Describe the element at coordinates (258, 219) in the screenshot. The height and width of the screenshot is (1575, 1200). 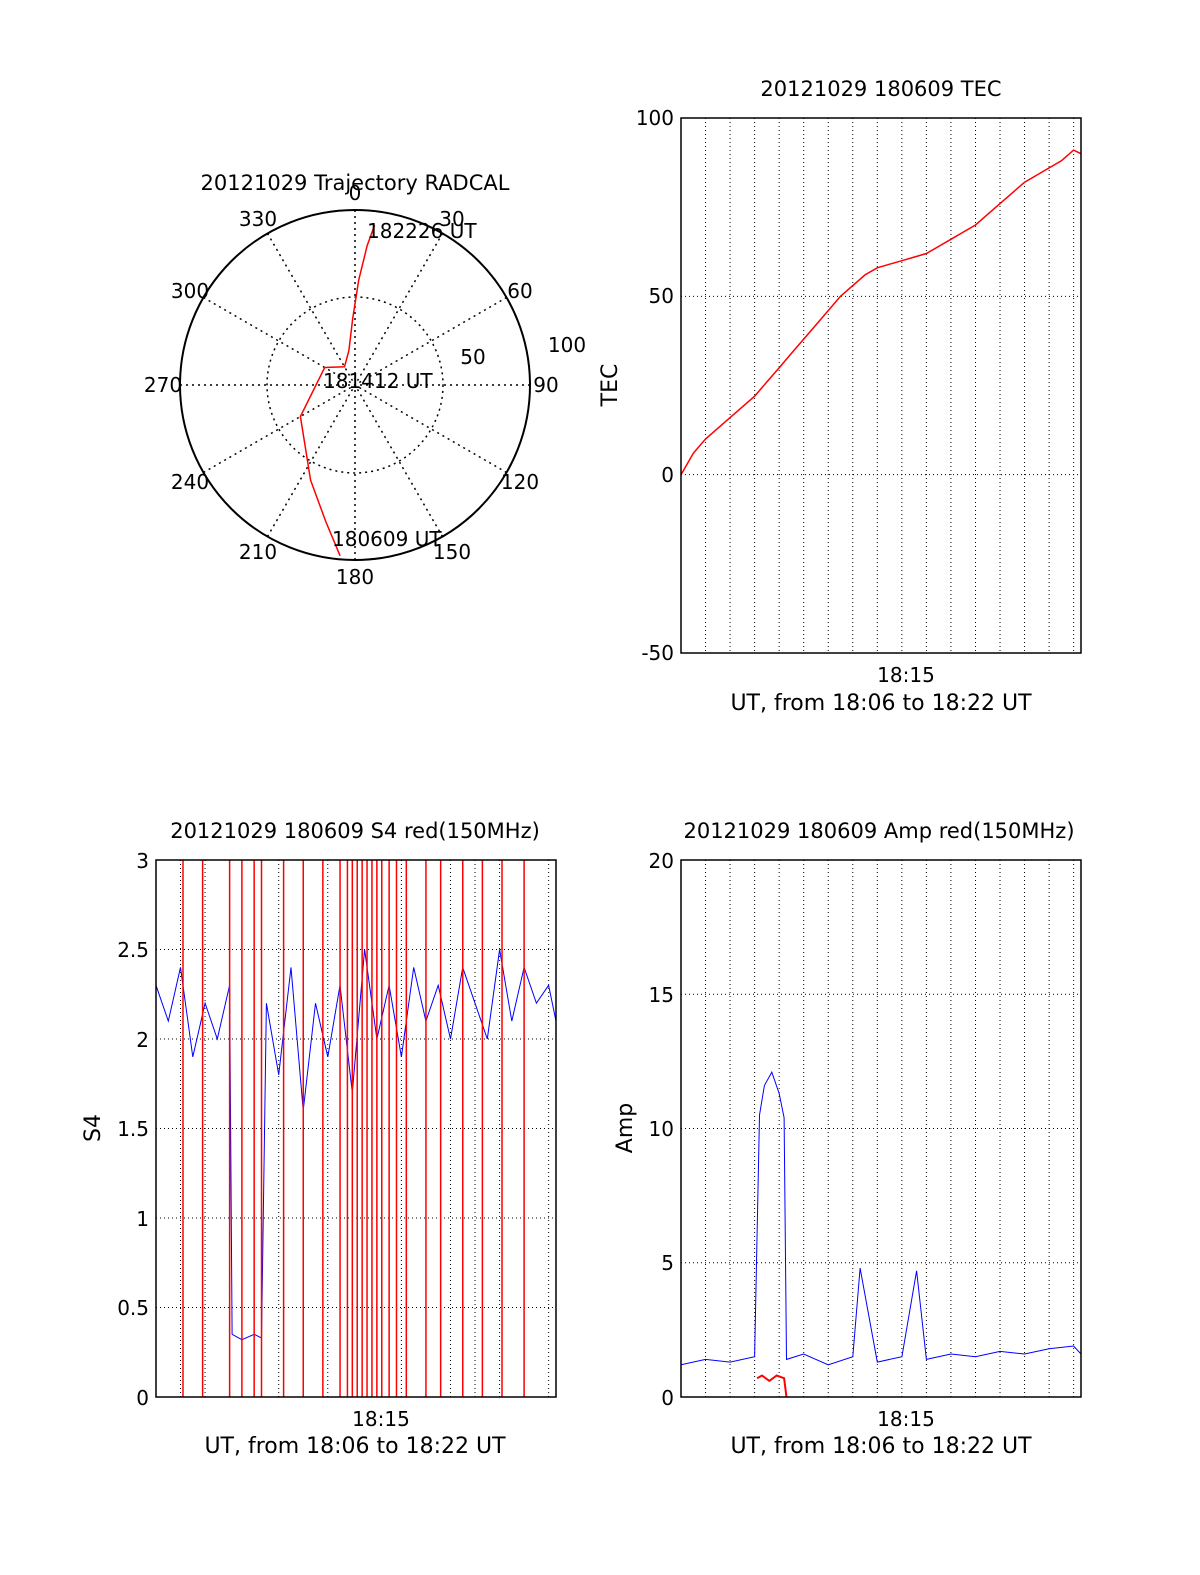
I see `polar-angle-label-330: 330` at that location.